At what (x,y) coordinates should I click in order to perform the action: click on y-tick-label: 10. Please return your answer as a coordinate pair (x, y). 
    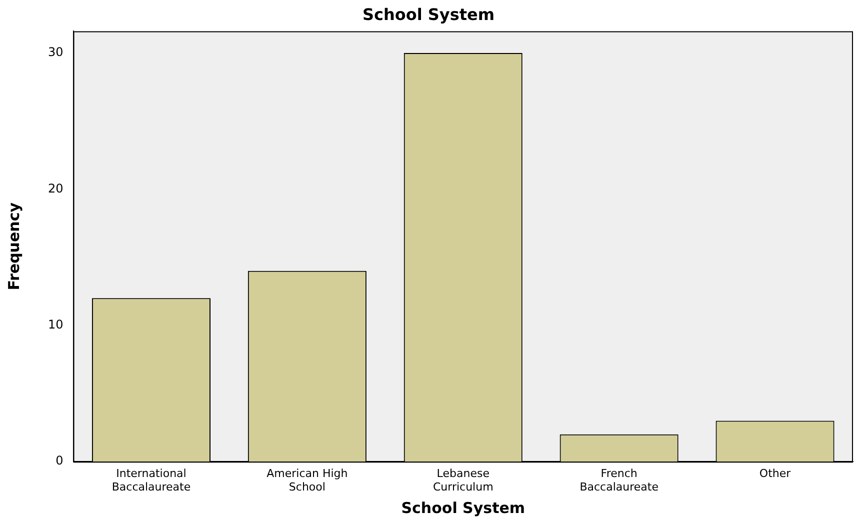
    Looking at the image, I should click on (56, 325).